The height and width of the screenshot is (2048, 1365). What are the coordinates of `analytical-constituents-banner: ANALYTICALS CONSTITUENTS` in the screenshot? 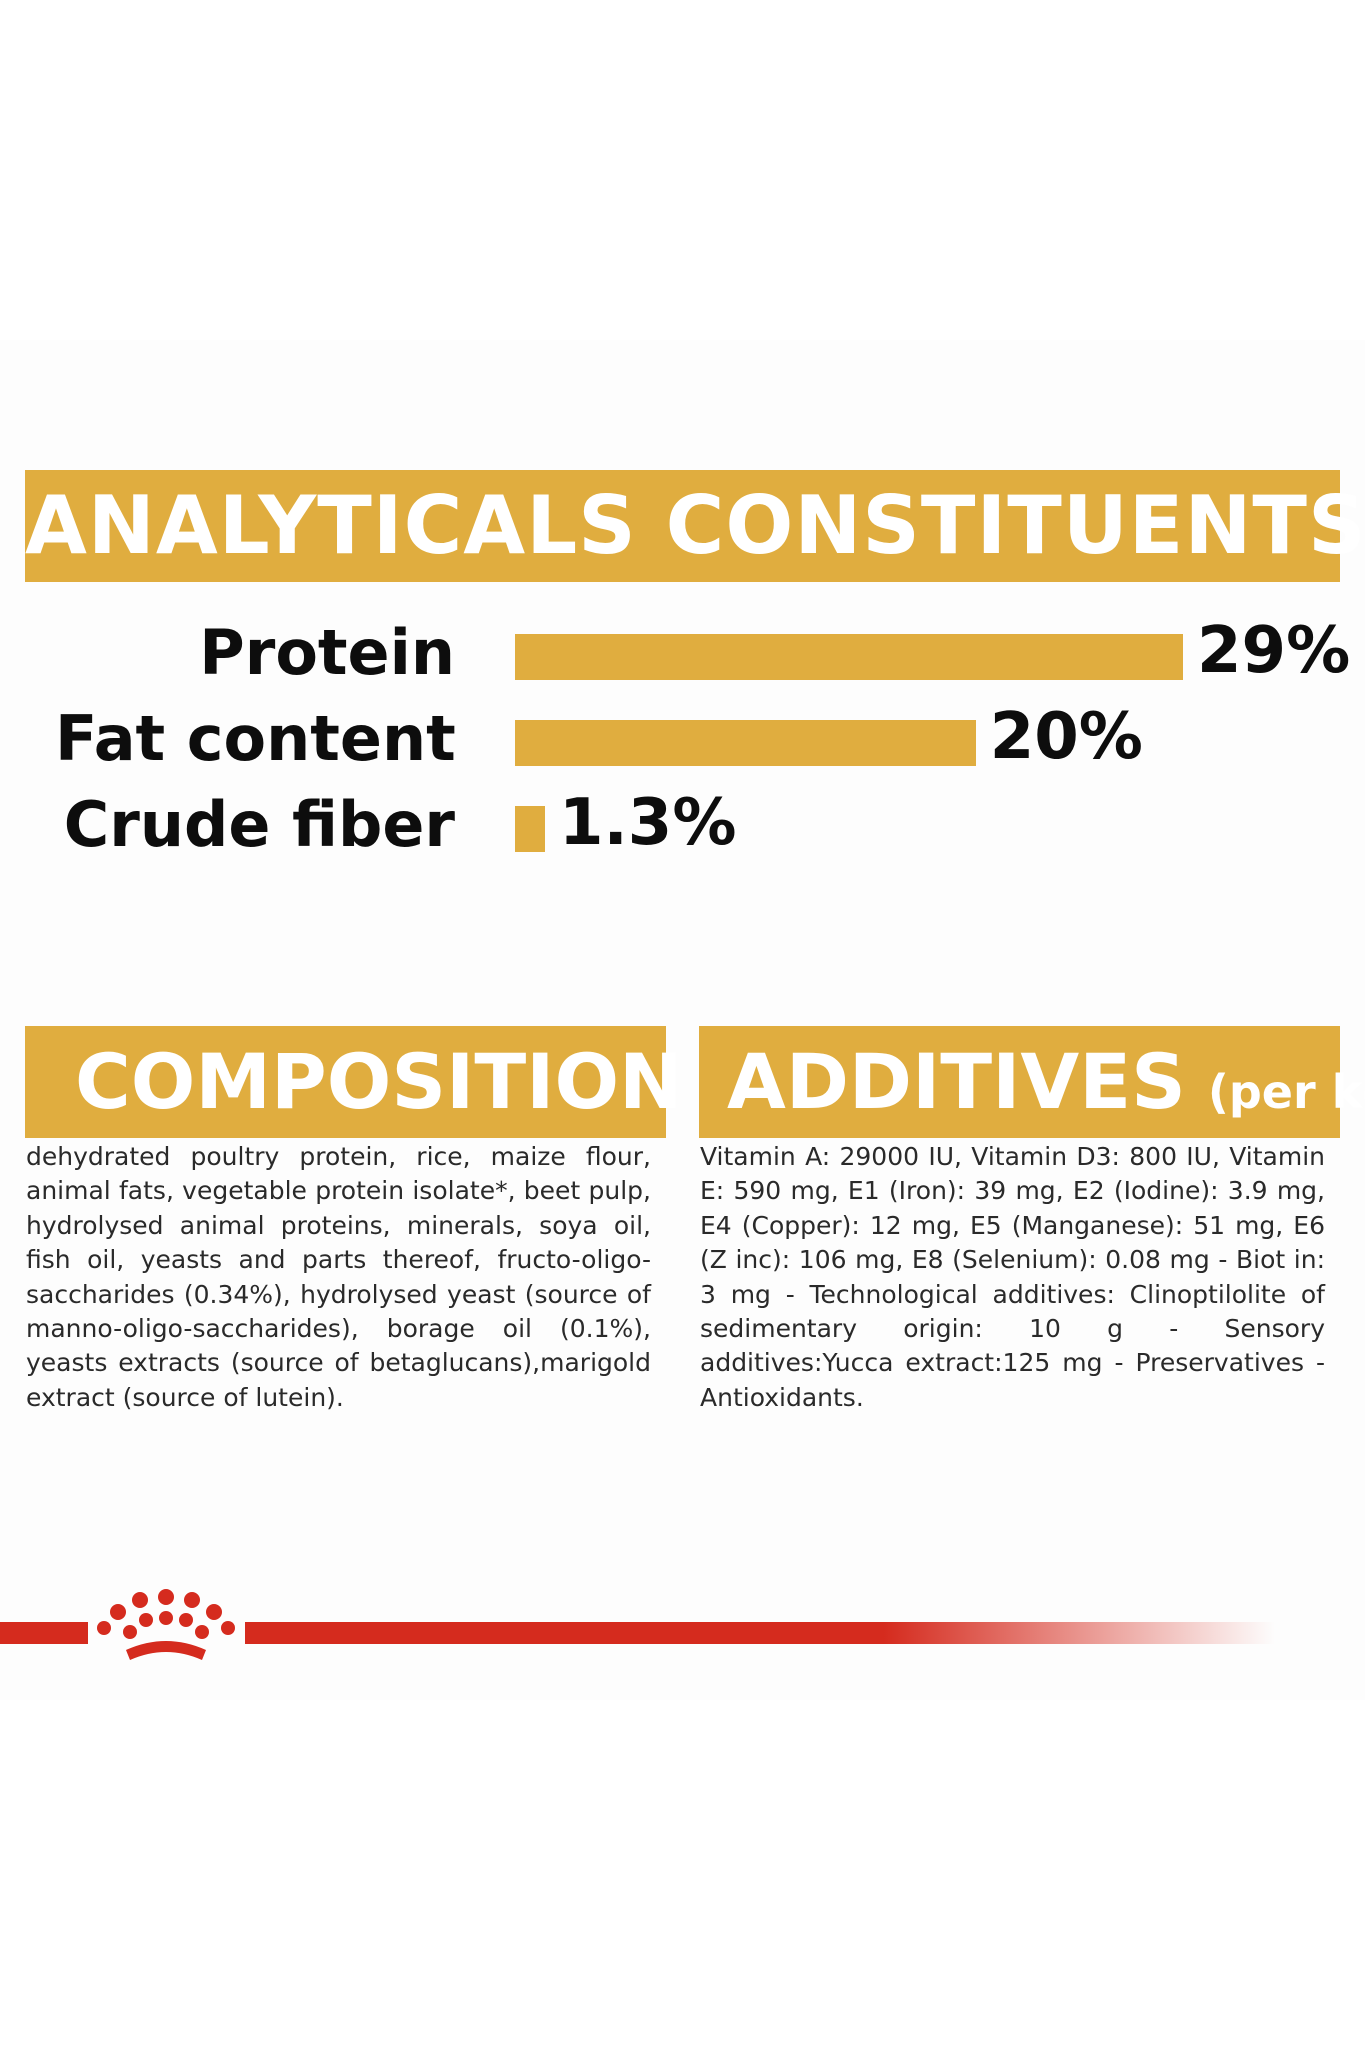 It's located at (695, 526).